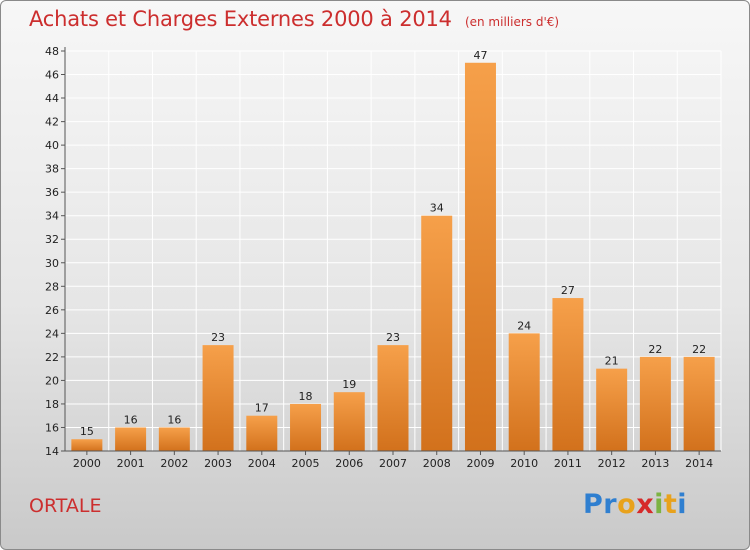  What do you see at coordinates (65, 506) in the screenshot?
I see `commune-name: ORTALE` at bounding box center [65, 506].